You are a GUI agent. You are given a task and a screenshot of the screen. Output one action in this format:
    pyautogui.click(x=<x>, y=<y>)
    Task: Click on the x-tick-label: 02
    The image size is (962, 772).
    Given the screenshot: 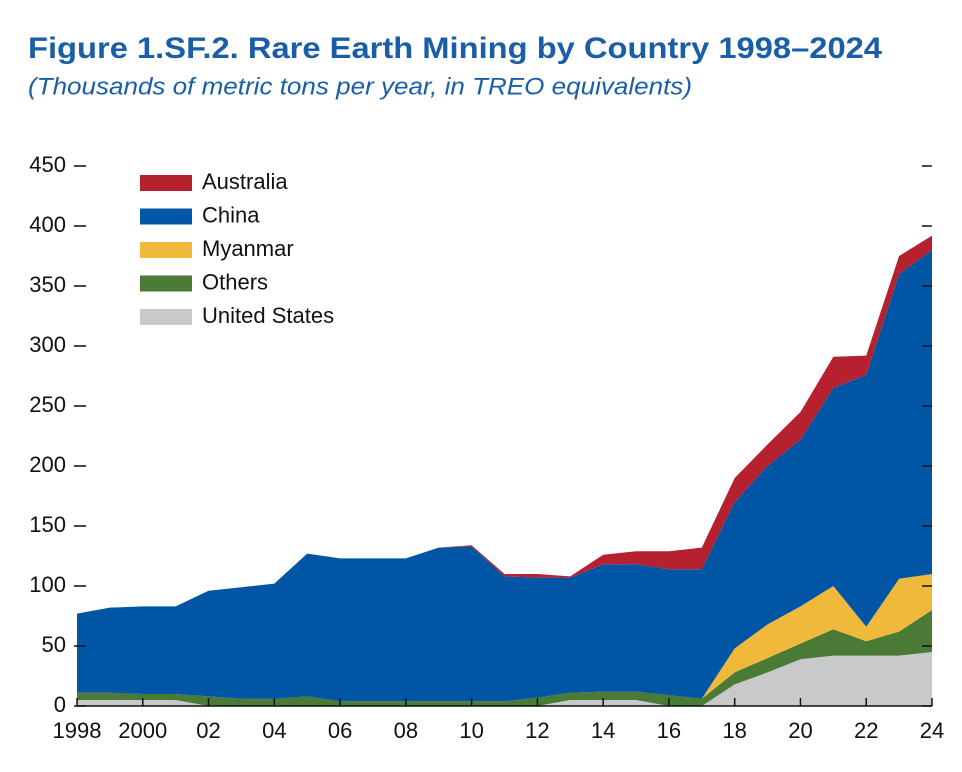 What is the action you would take?
    pyautogui.click(x=208, y=730)
    